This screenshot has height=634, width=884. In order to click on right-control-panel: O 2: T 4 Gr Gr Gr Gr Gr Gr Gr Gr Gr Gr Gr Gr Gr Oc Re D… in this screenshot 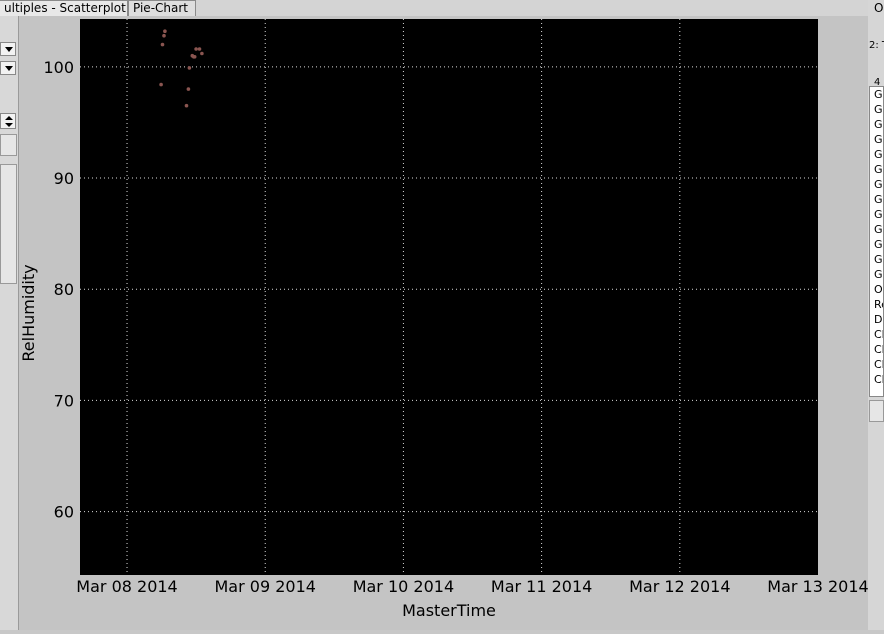, I will do `click(876, 315)`.